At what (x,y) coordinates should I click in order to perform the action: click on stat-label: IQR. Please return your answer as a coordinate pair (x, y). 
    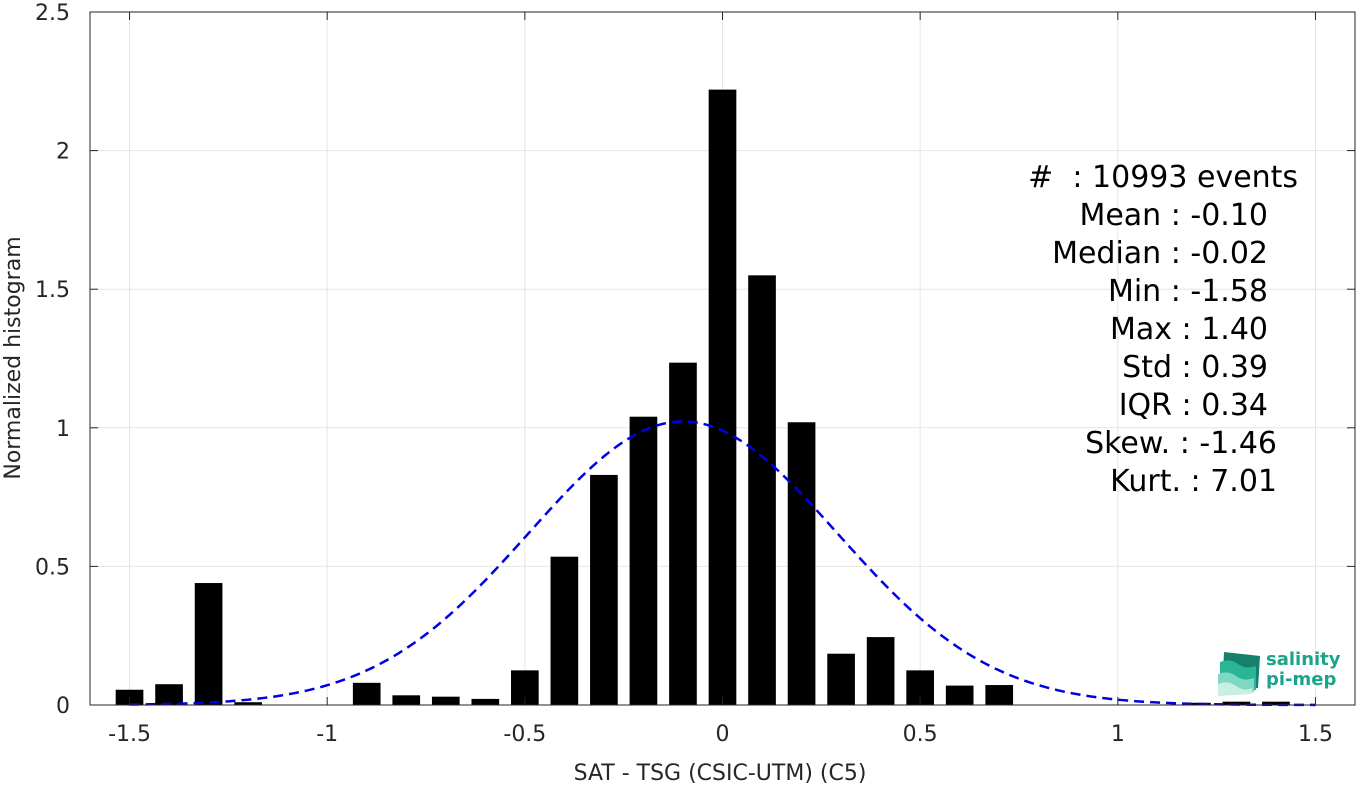
    Looking at the image, I should click on (1150, 405).